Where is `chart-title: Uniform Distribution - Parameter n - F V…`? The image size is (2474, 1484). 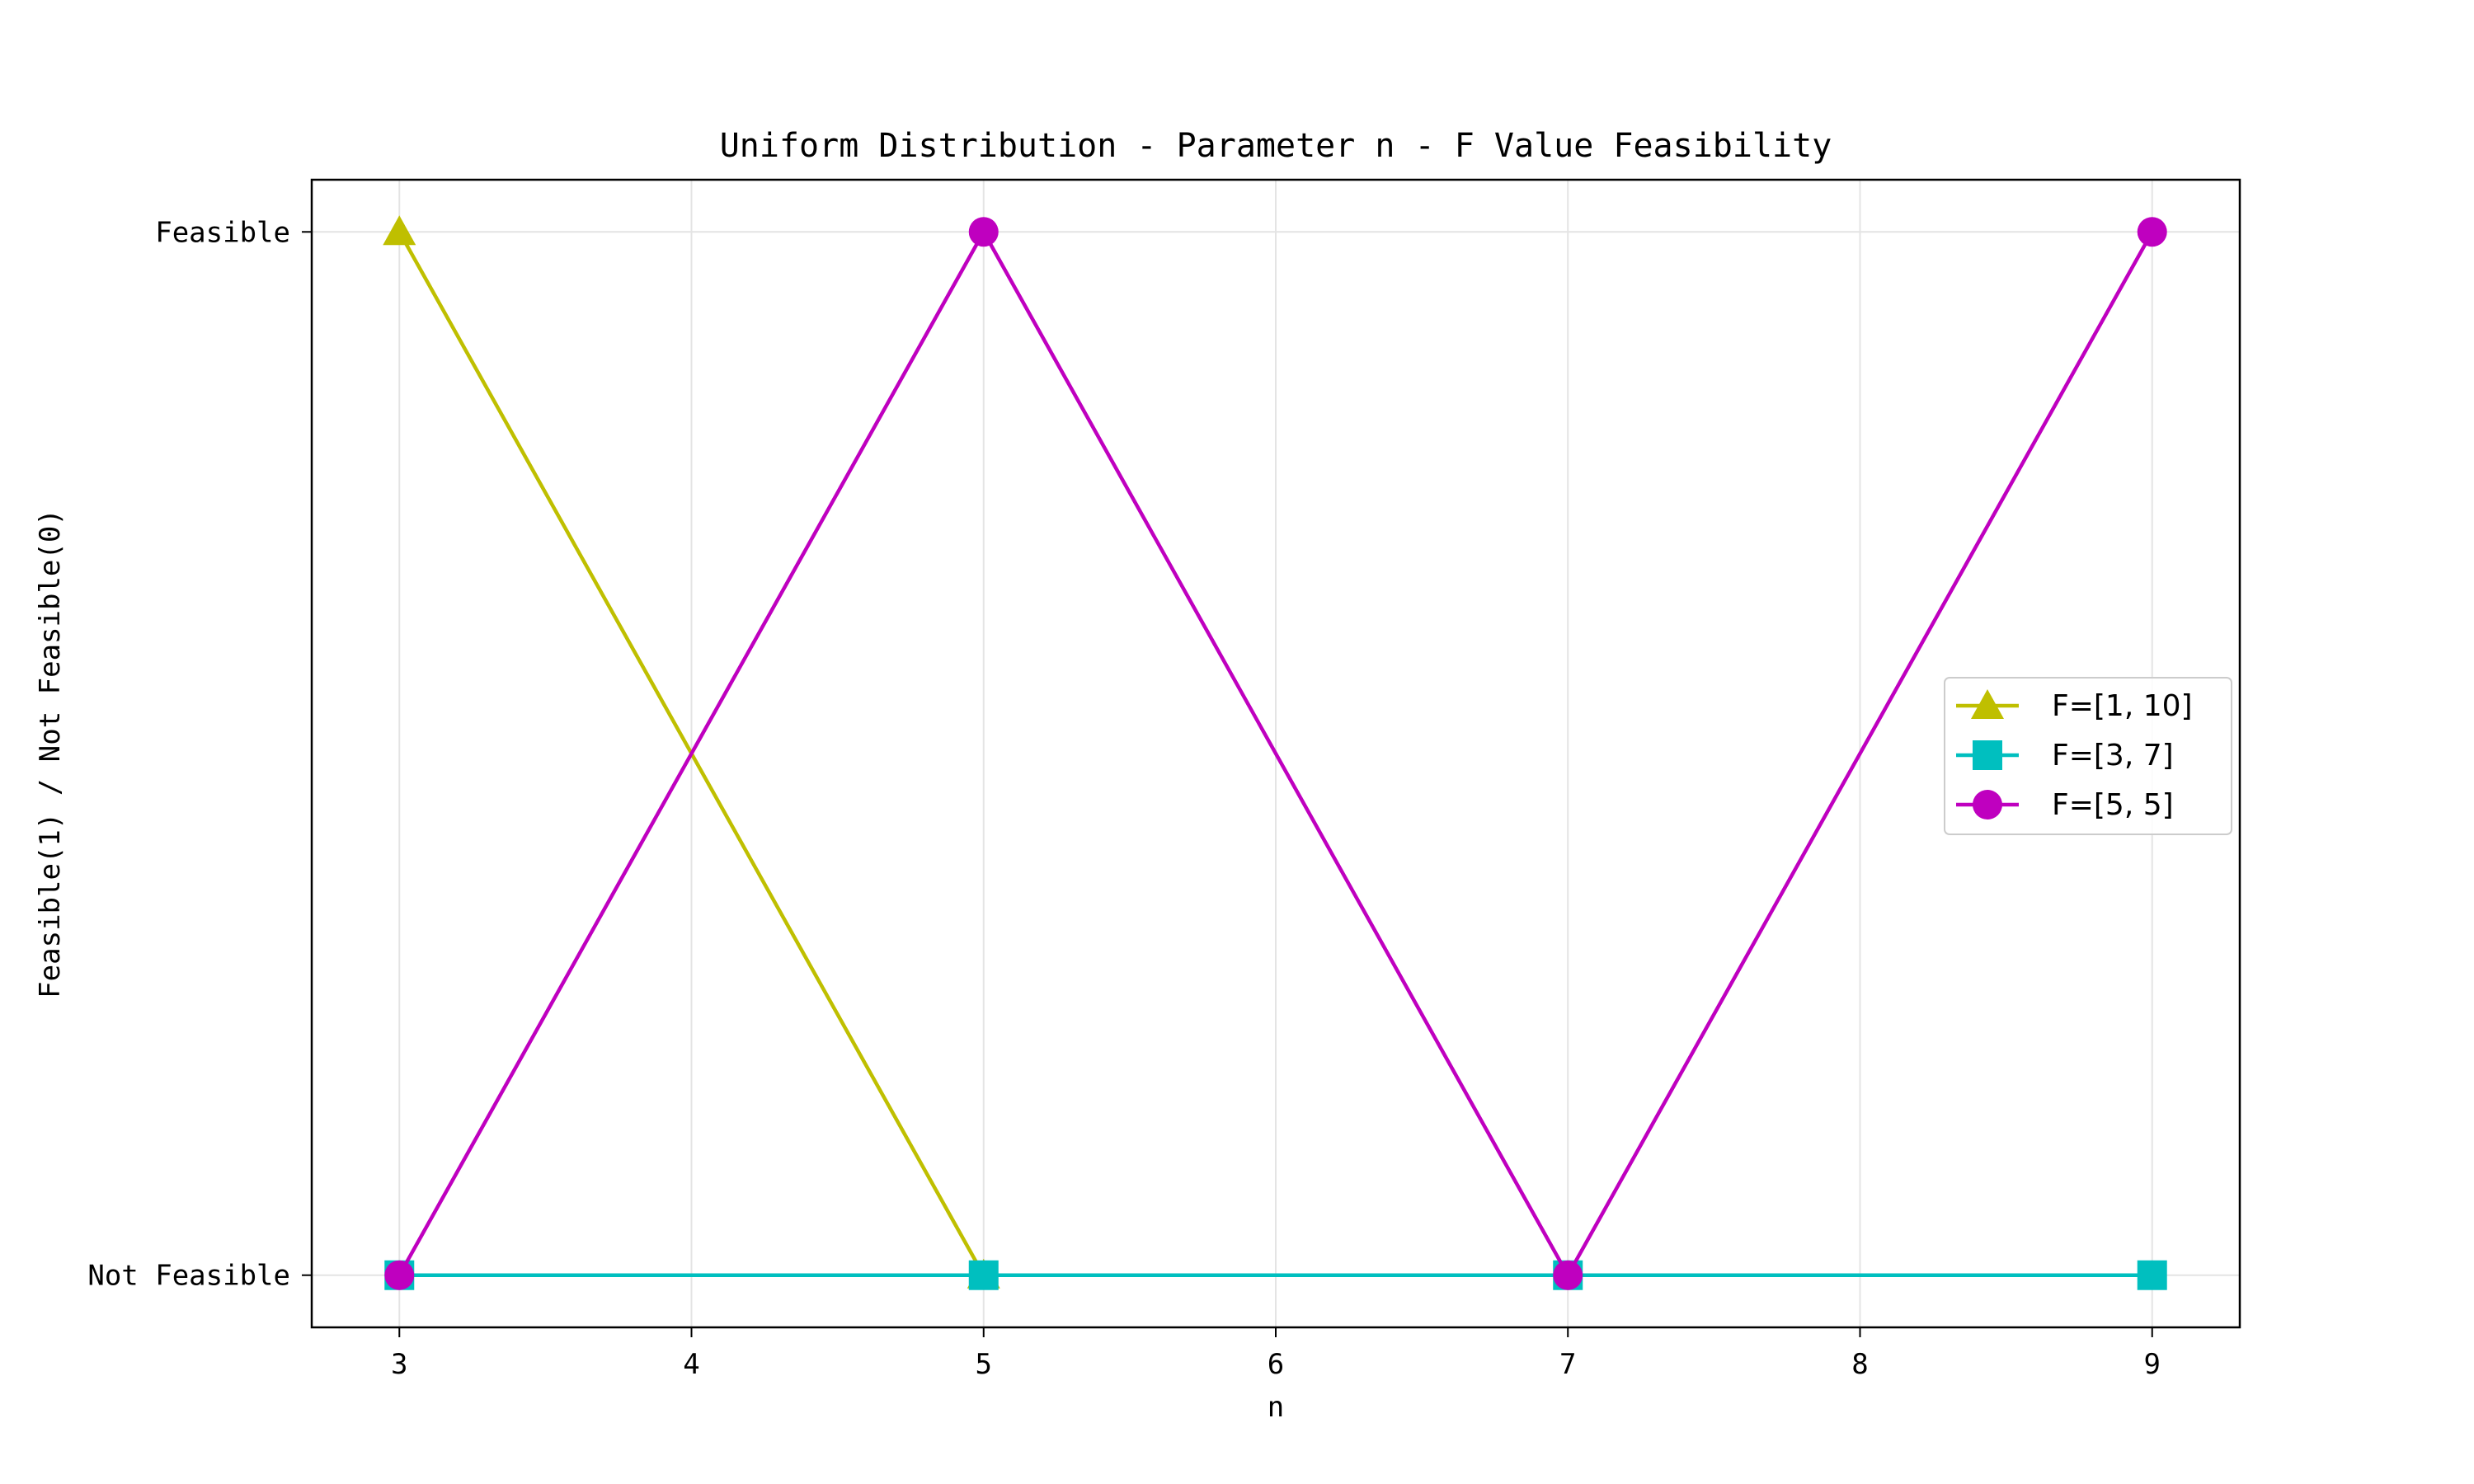
chart-title: Uniform Distribution - Parameter n - F V… is located at coordinates (1276, 146).